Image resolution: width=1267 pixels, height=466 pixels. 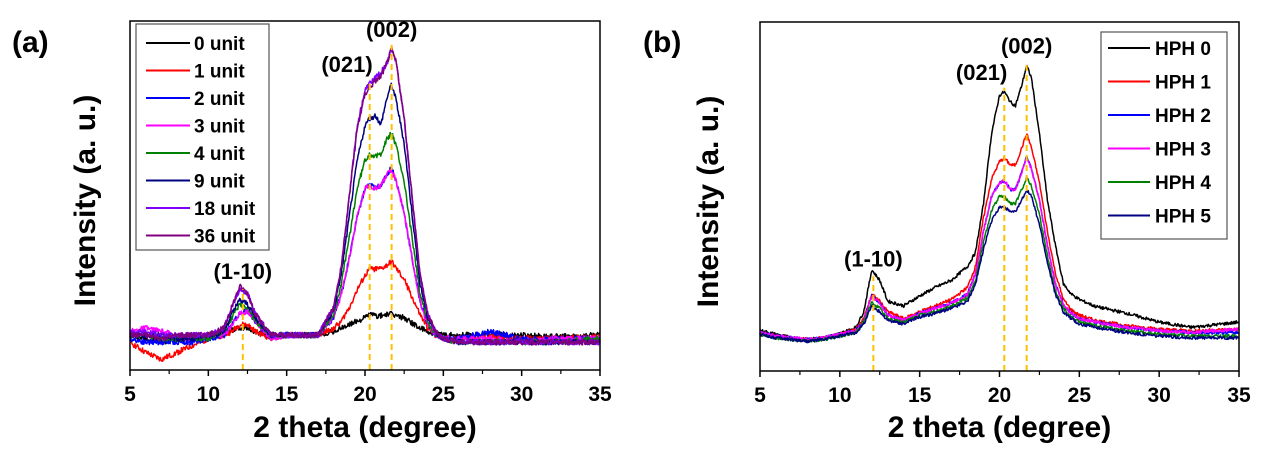 What do you see at coordinates (219, 99) in the screenshot?
I see `legend-label: 2 unit` at bounding box center [219, 99].